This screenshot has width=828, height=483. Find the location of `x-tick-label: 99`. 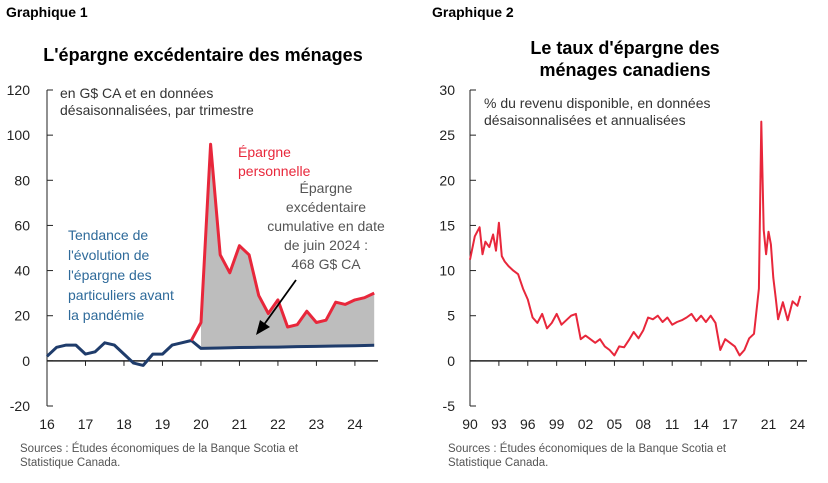

x-tick-label: 99 is located at coordinates (557, 424).